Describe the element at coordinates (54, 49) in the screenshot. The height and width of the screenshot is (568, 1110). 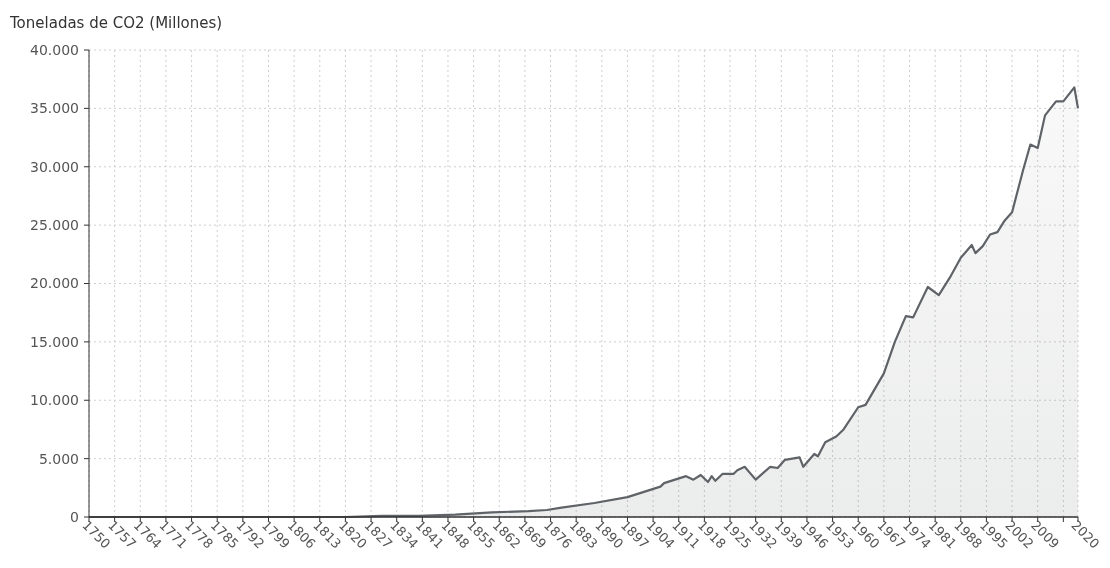
I see `y-tick-label: 40.000` at that location.